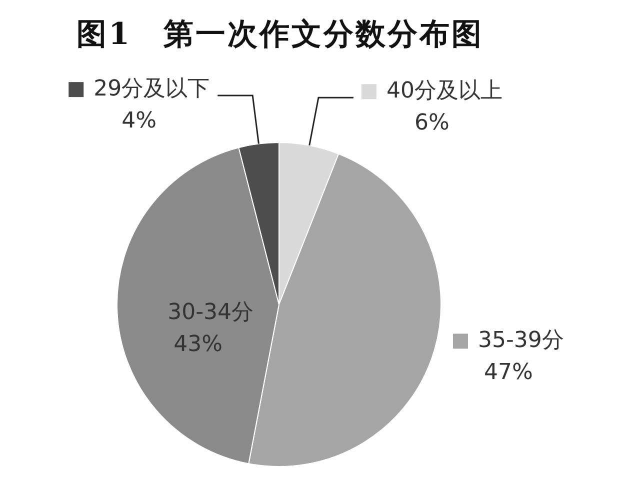 The height and width of the screenshot is (487, 631). Describe the element at coordinates (280, 35) in the screenshot. I see `chart-title: 图1 第一次作文分数分布图` at that location.